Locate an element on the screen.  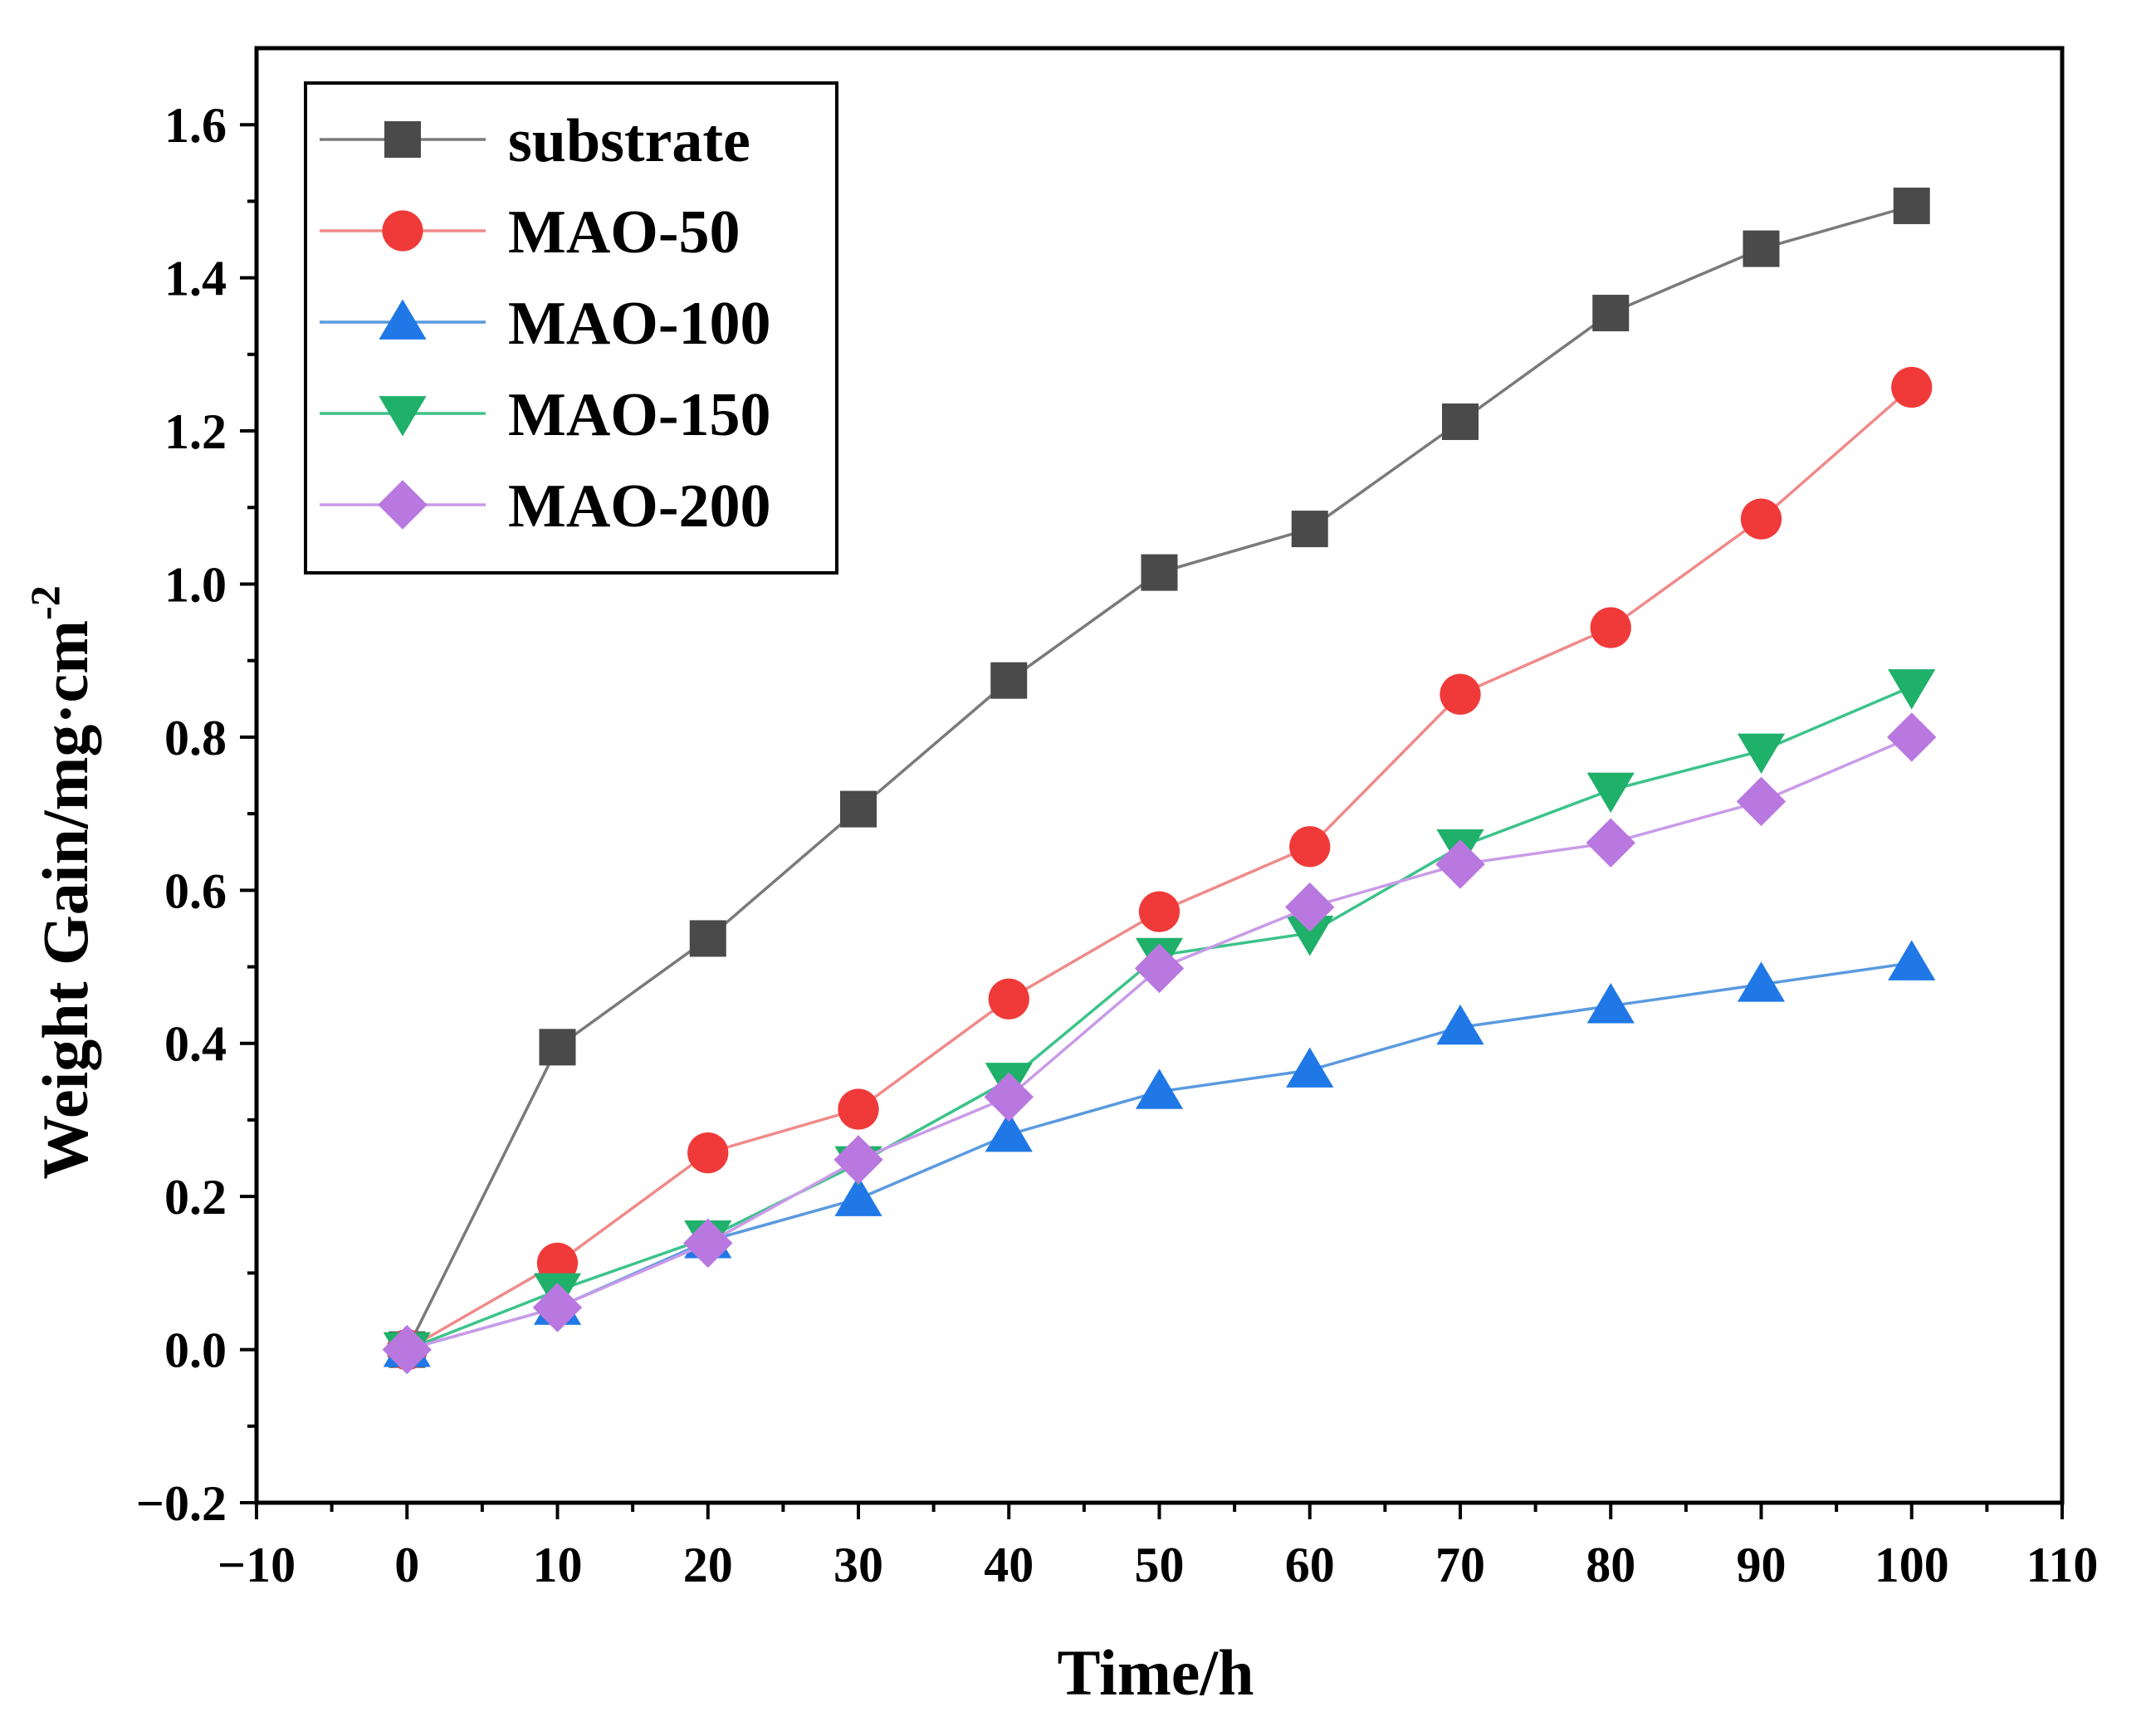
legend-entry-mao-150: MAO-150 is located at coordinates (545, 415).